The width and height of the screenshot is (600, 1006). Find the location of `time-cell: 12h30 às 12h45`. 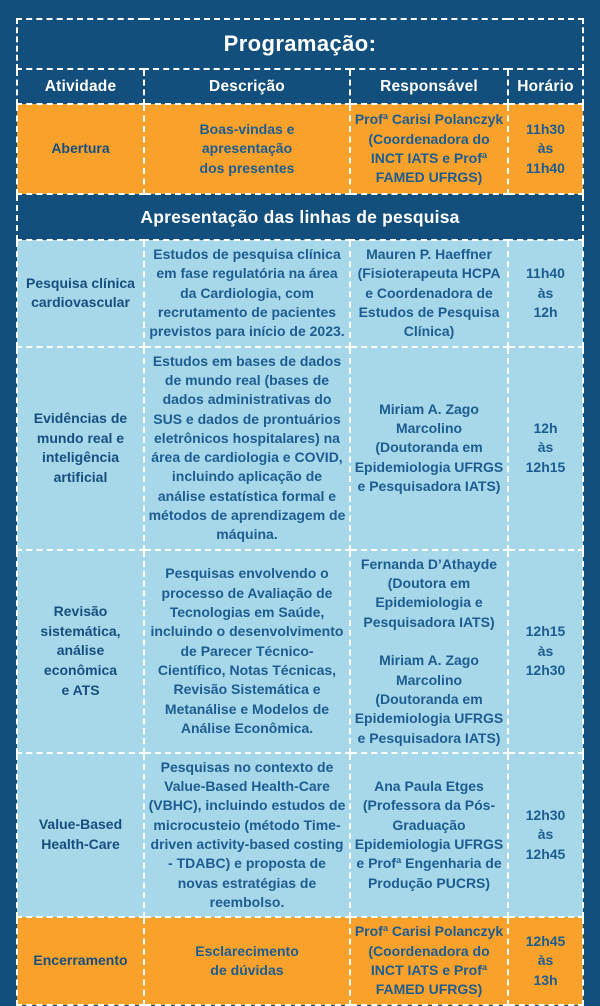

time-cell: 12h30 às 12h45 is located at coordinates (545, 835).